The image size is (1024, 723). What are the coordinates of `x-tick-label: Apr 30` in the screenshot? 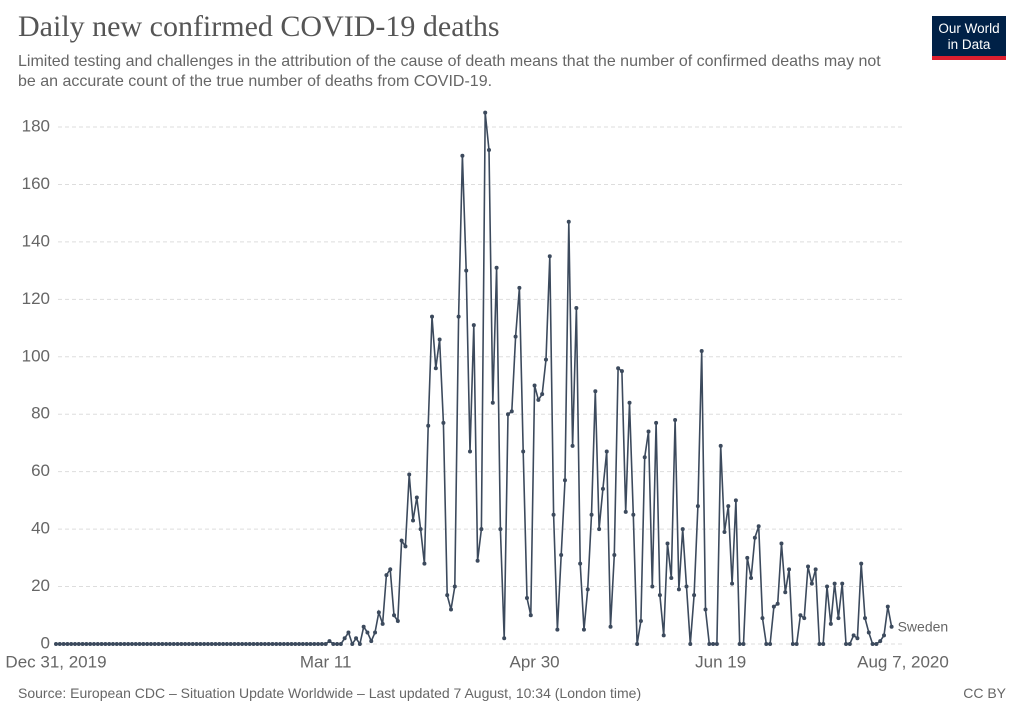 It's located at (535, 661).